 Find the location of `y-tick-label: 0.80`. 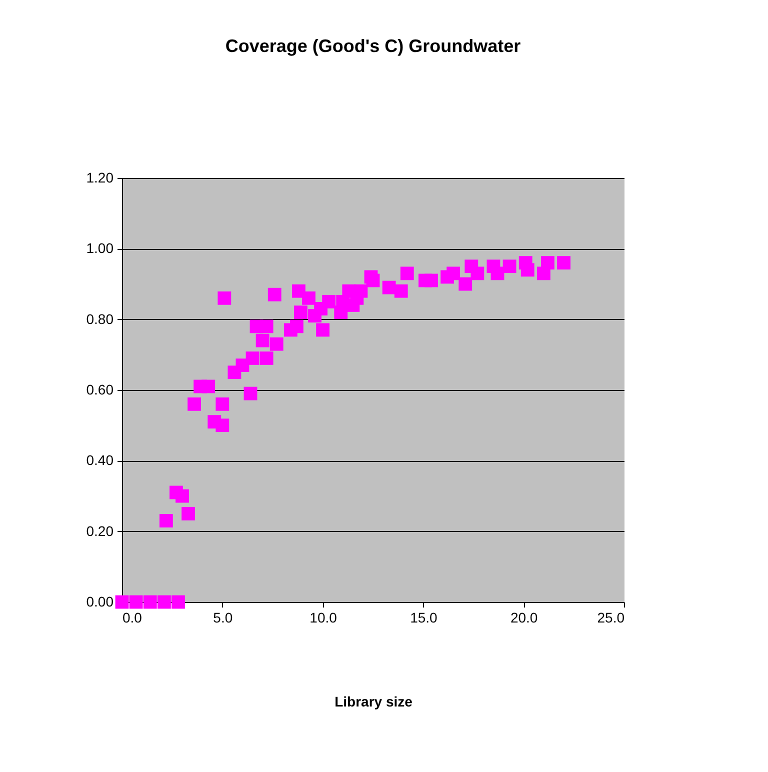

y-tick-label: 0.80 is located at coordinates (100, 318).